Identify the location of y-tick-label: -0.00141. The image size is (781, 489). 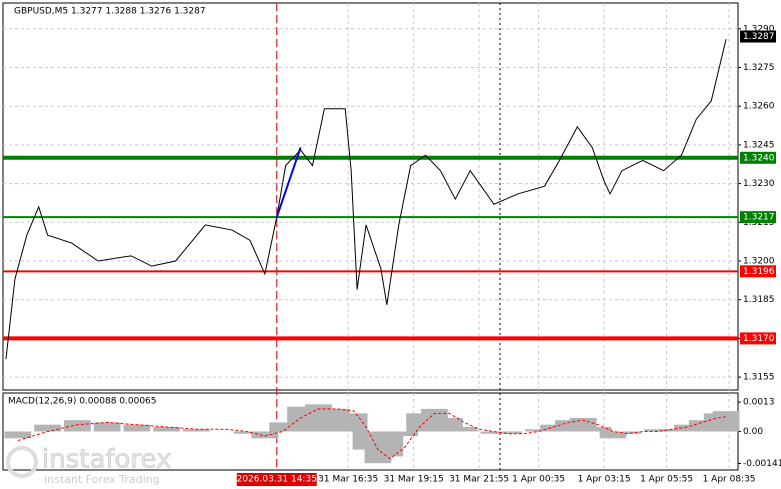
(762, 464).